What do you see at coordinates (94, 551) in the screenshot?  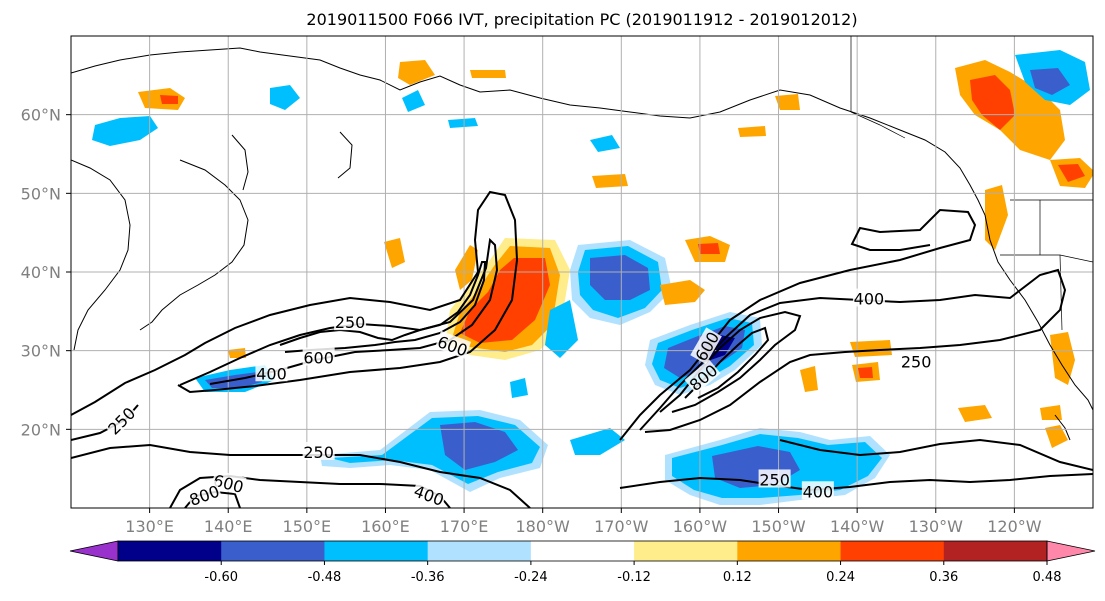 I see `colorbar-extend-low` at bounding box center [94, 551].